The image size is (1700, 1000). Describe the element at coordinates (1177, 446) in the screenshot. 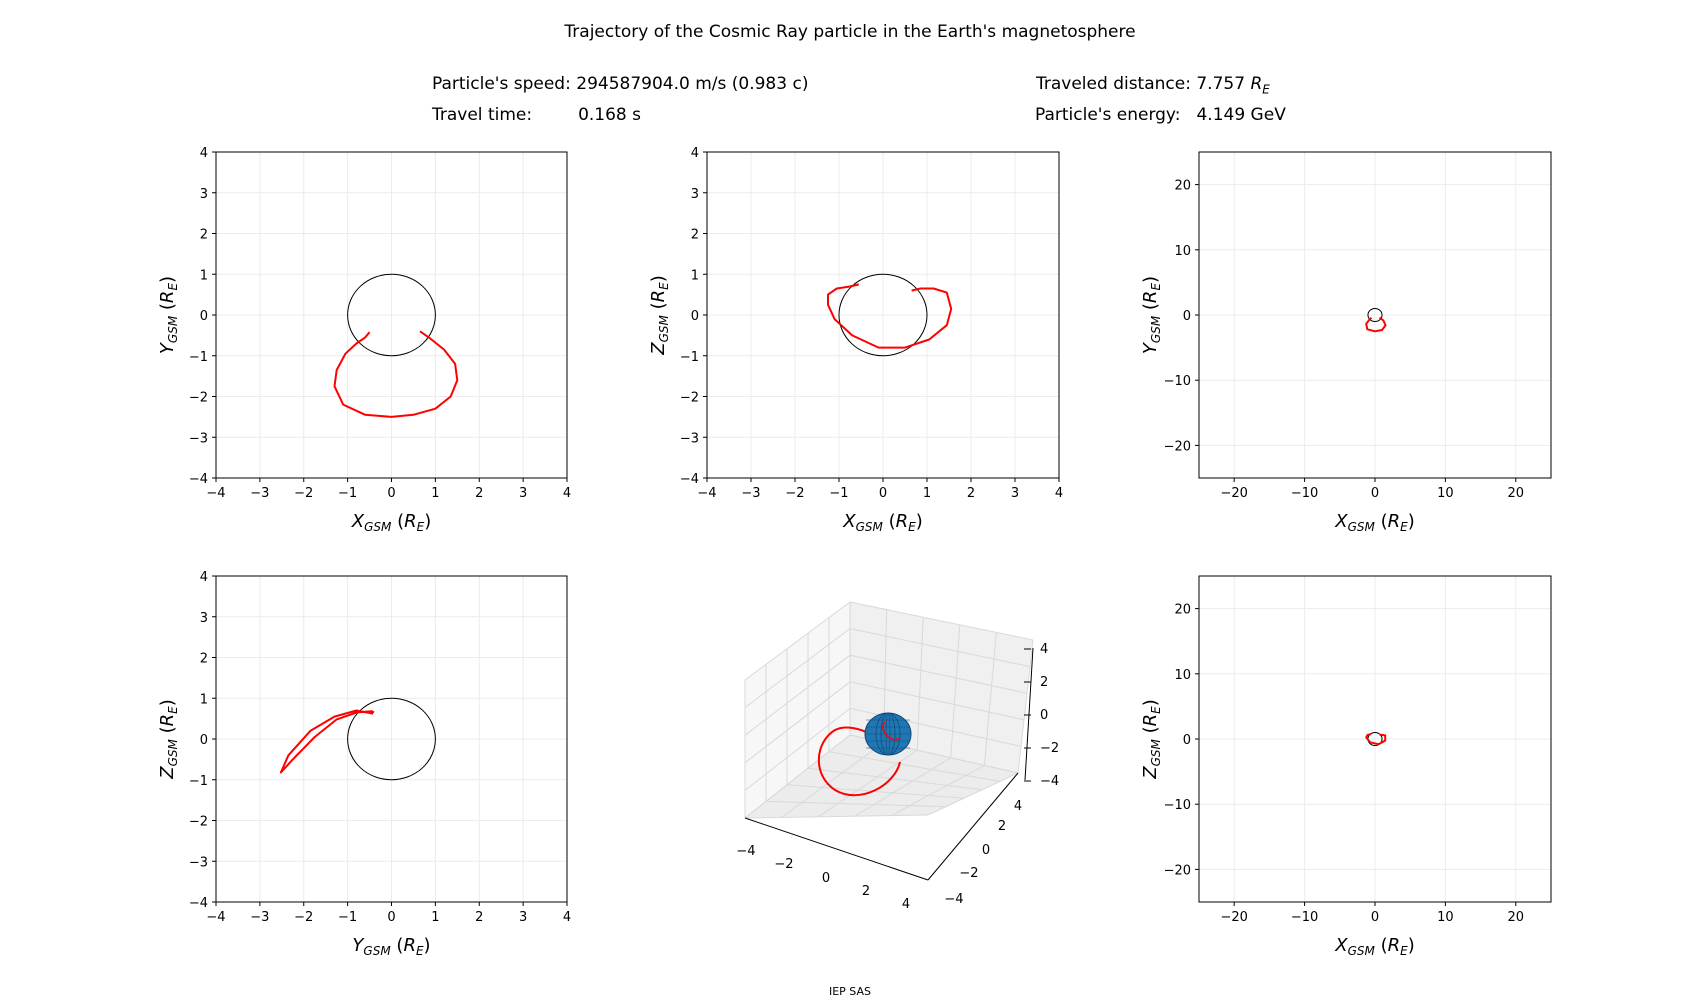

I see `y-tick-label: −20` at that location.